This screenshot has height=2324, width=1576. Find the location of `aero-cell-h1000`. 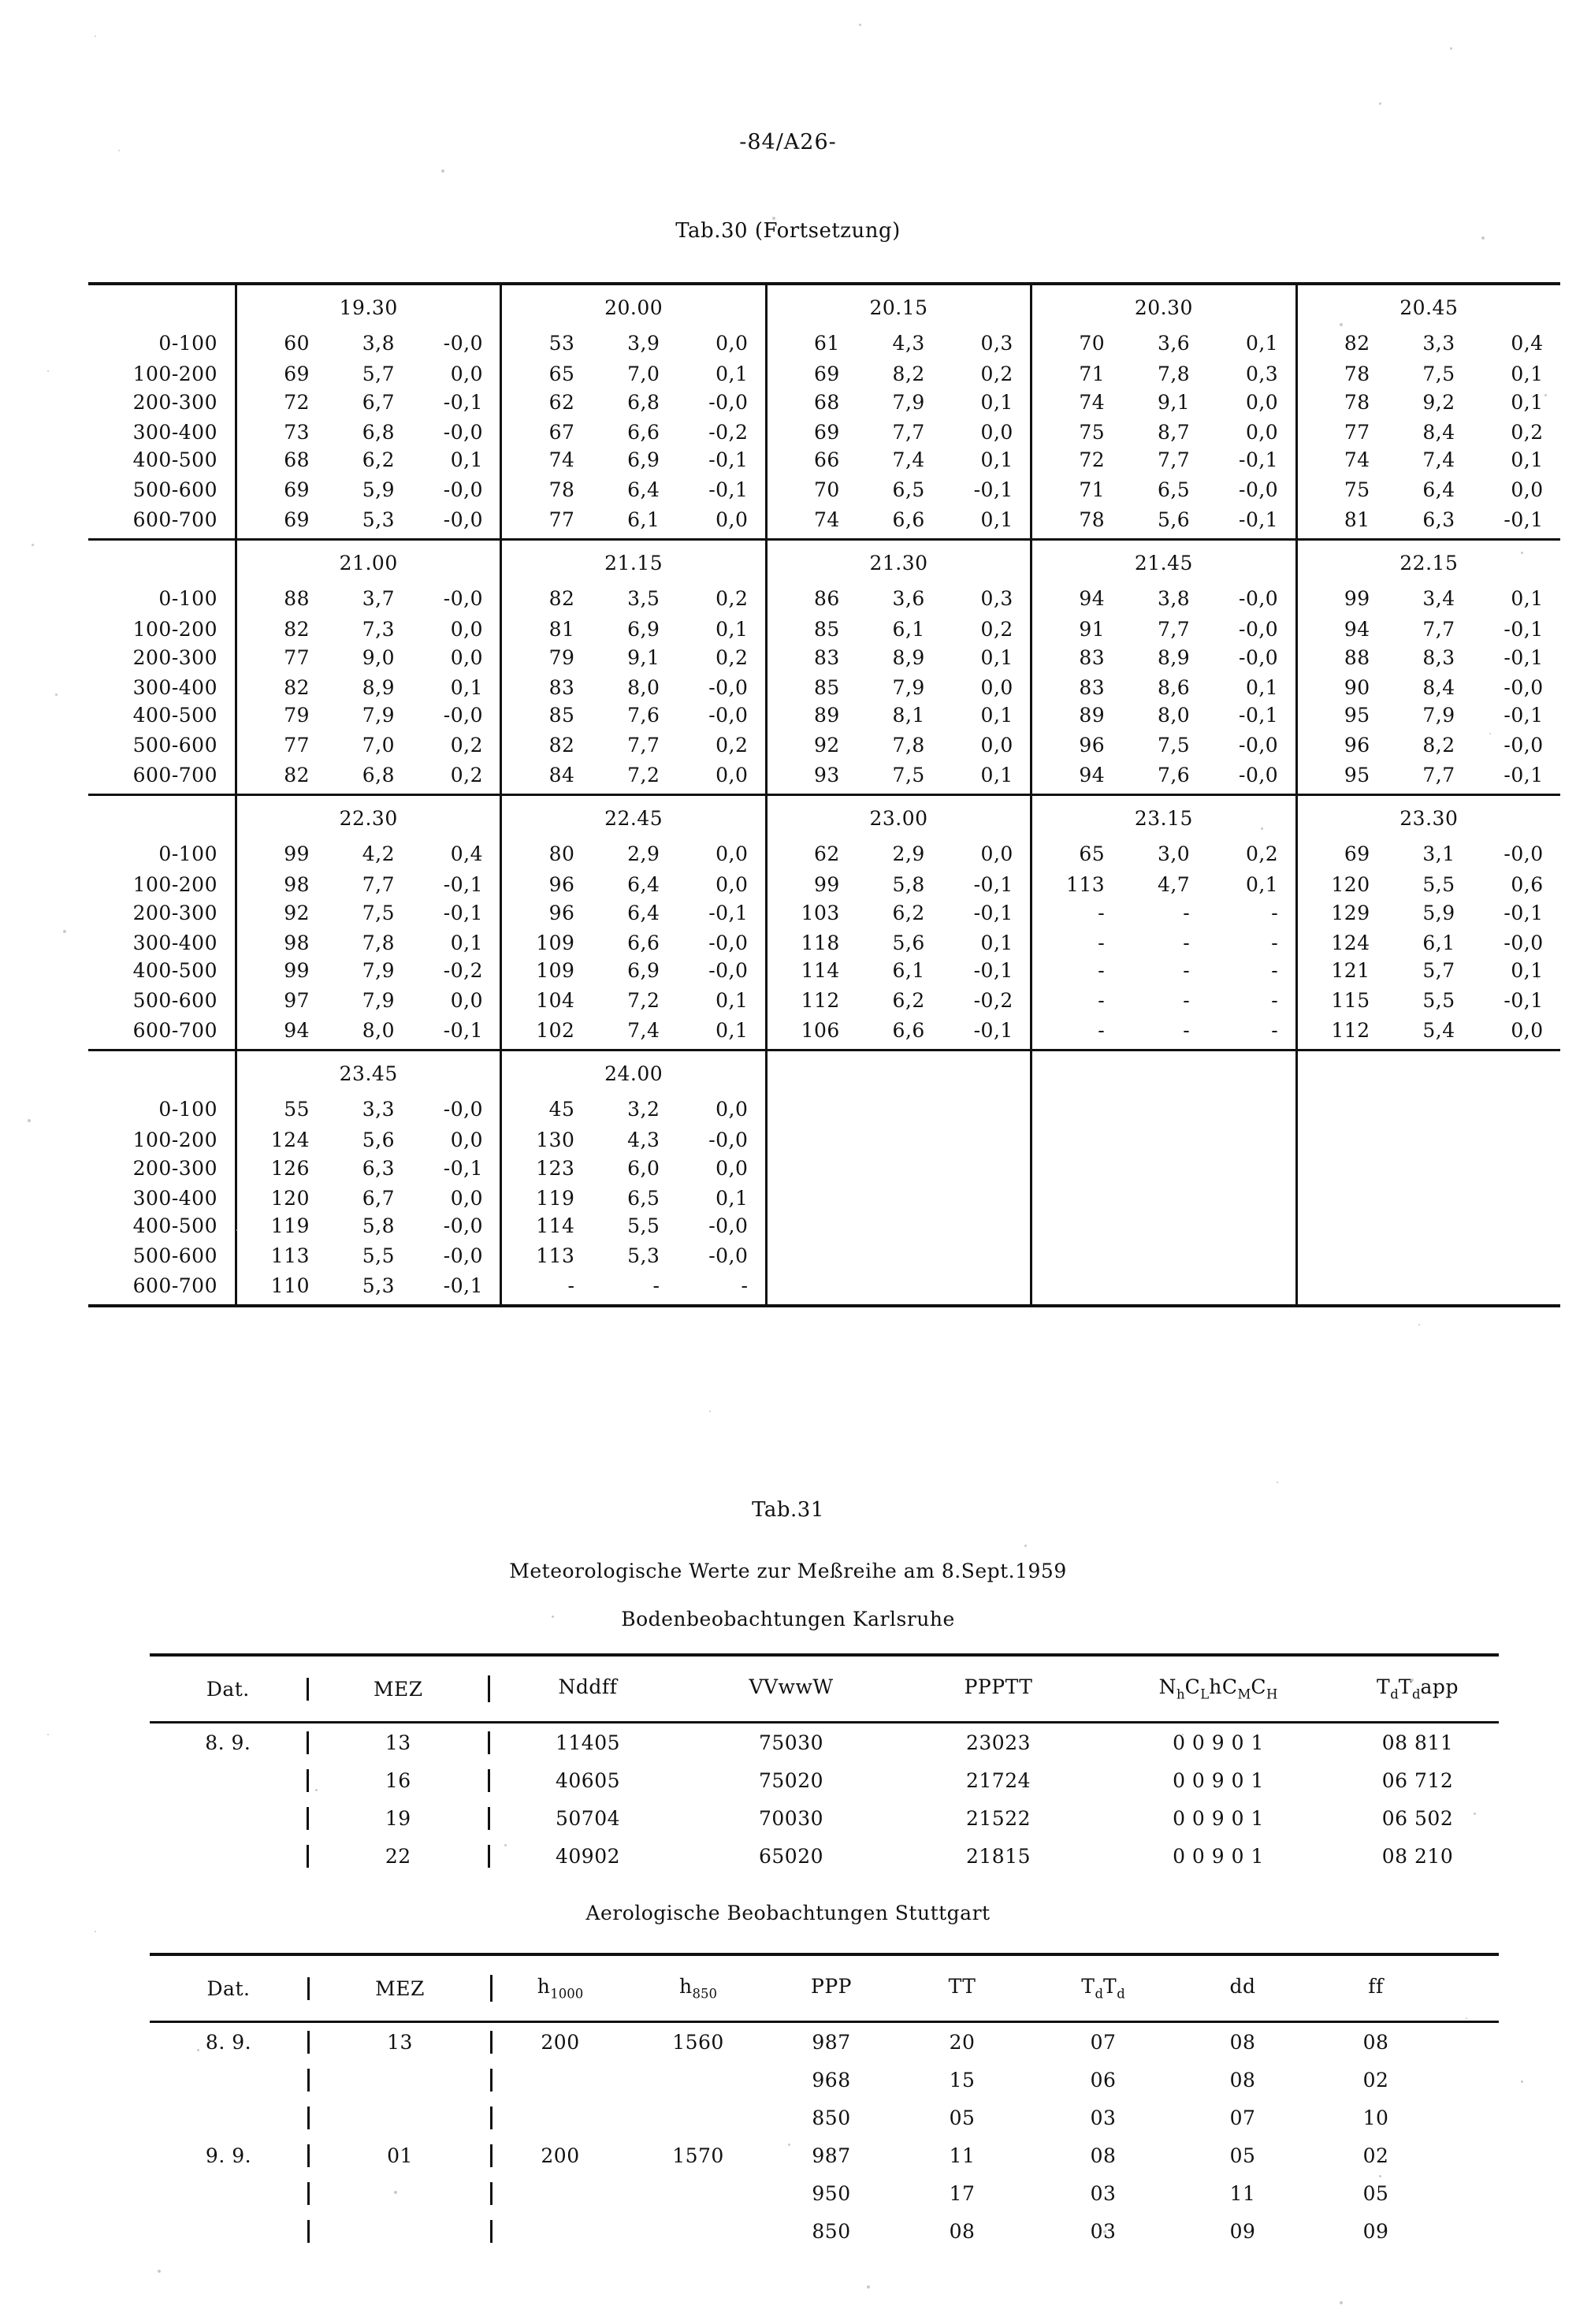

aero-cell-h1000 is located at coordinates (560, 2193).